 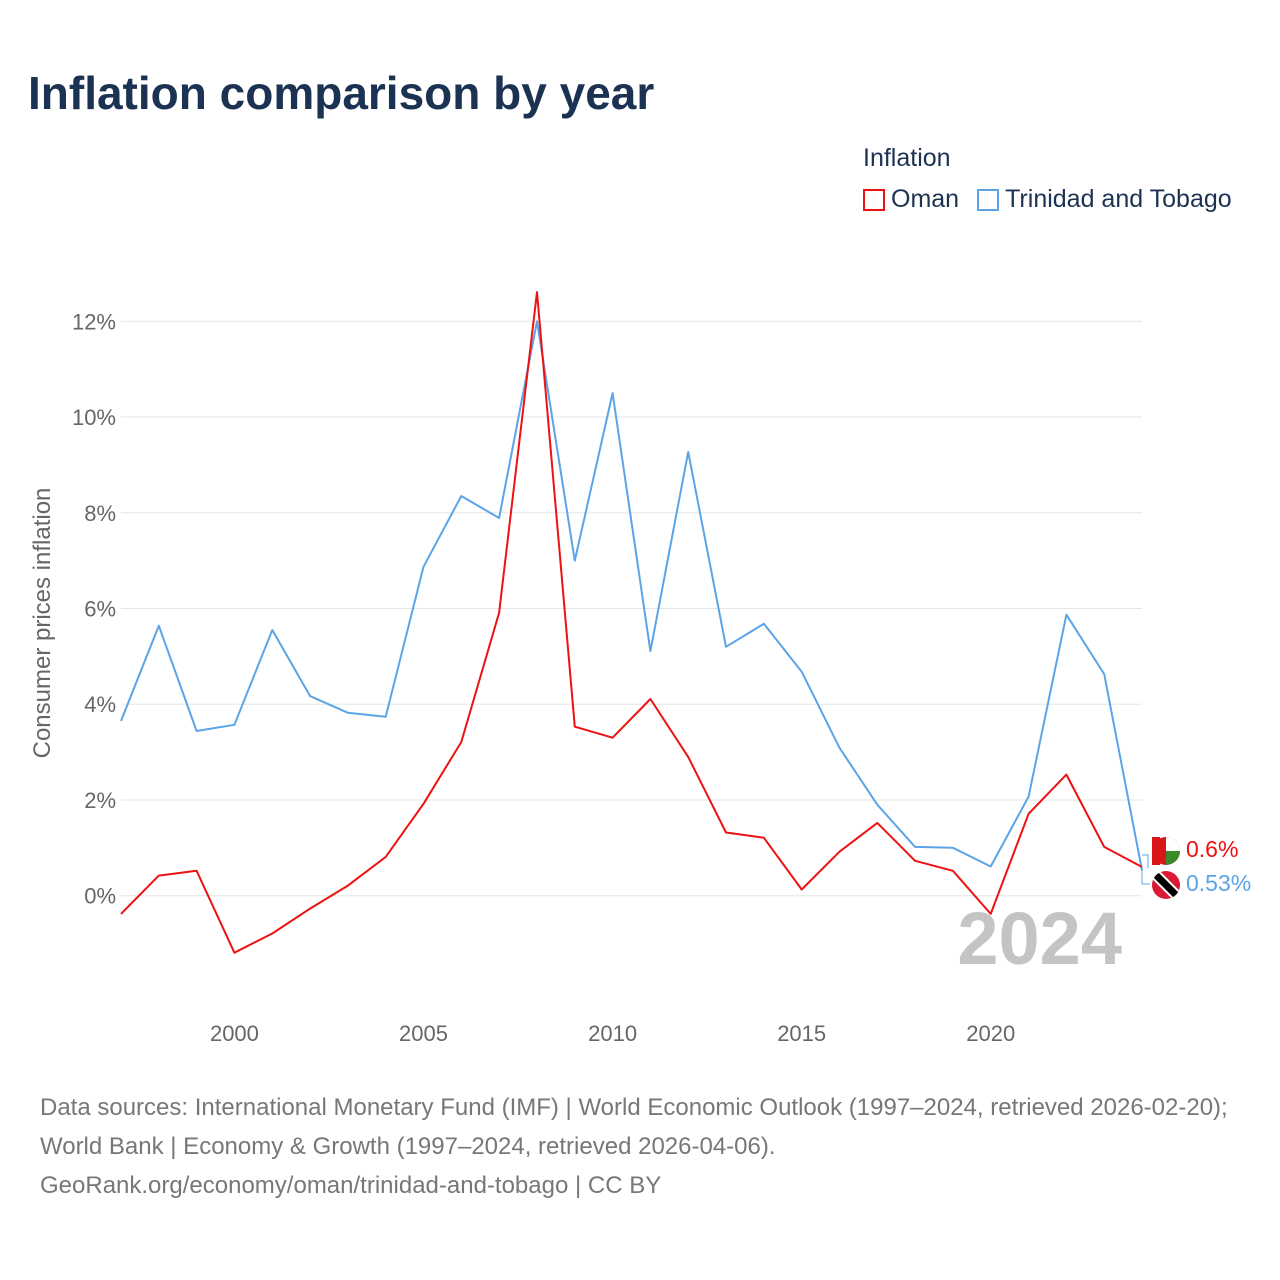 I want to click on legend-swatch-oman, so click(x=874, y=199).